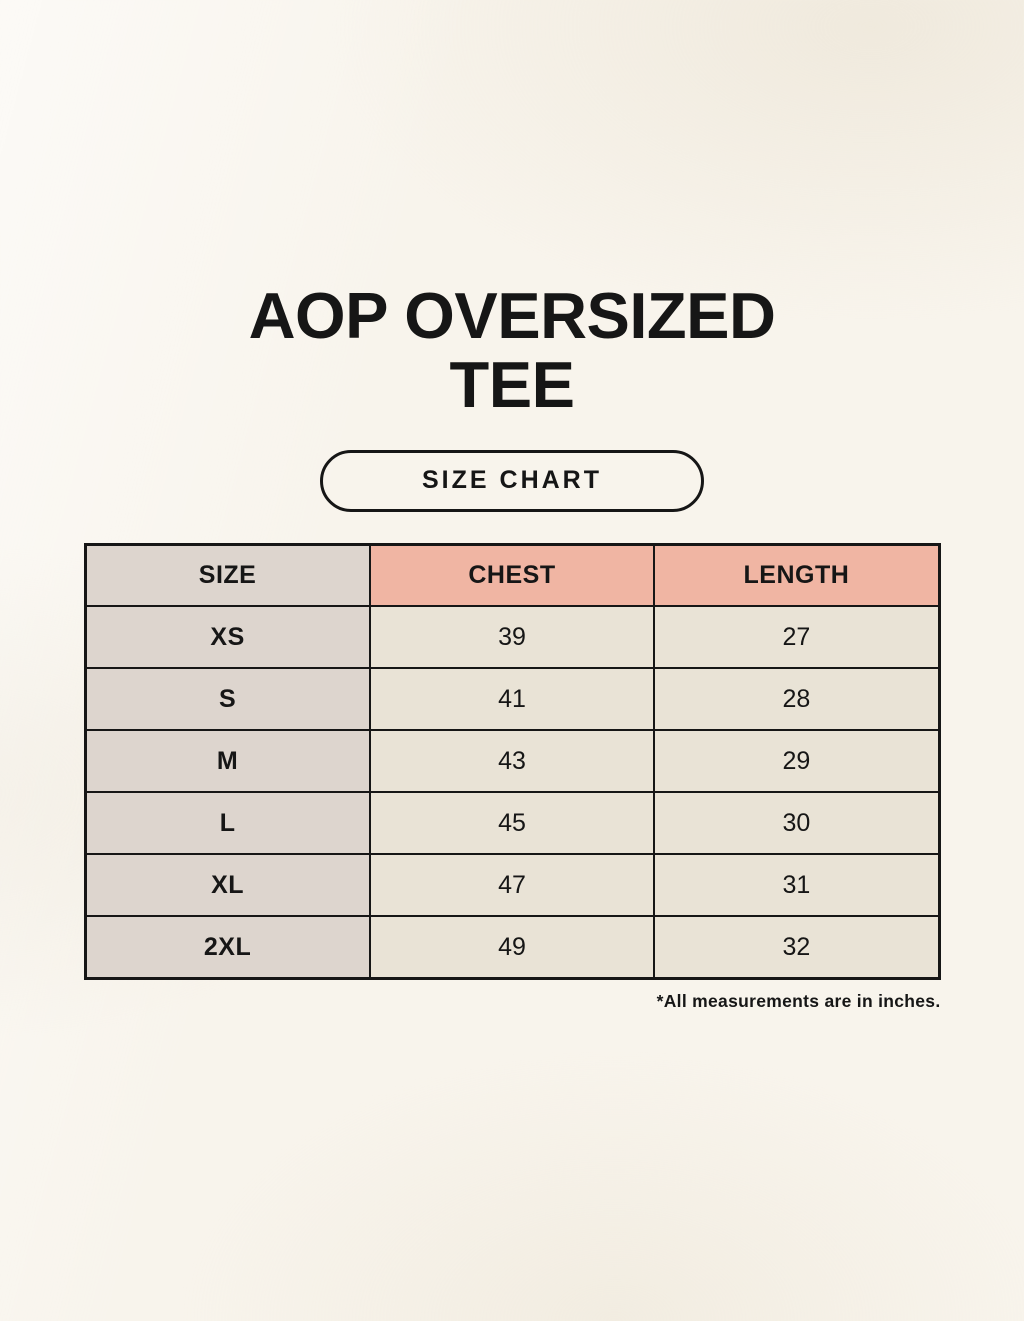  I want to click on table-row: L 45 30, so click(512, 823).